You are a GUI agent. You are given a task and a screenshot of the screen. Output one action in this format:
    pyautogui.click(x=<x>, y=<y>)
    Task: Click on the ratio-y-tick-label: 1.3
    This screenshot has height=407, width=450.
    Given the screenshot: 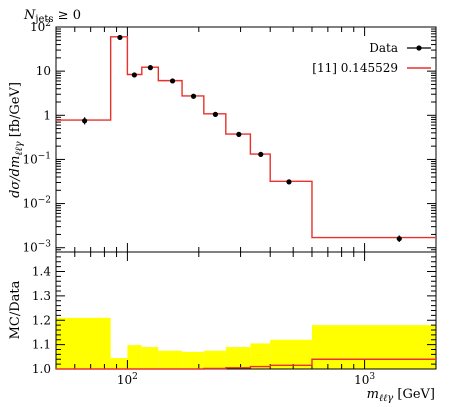 What is the action you would take?
    pyautogui.click(x=41, y=296)
    